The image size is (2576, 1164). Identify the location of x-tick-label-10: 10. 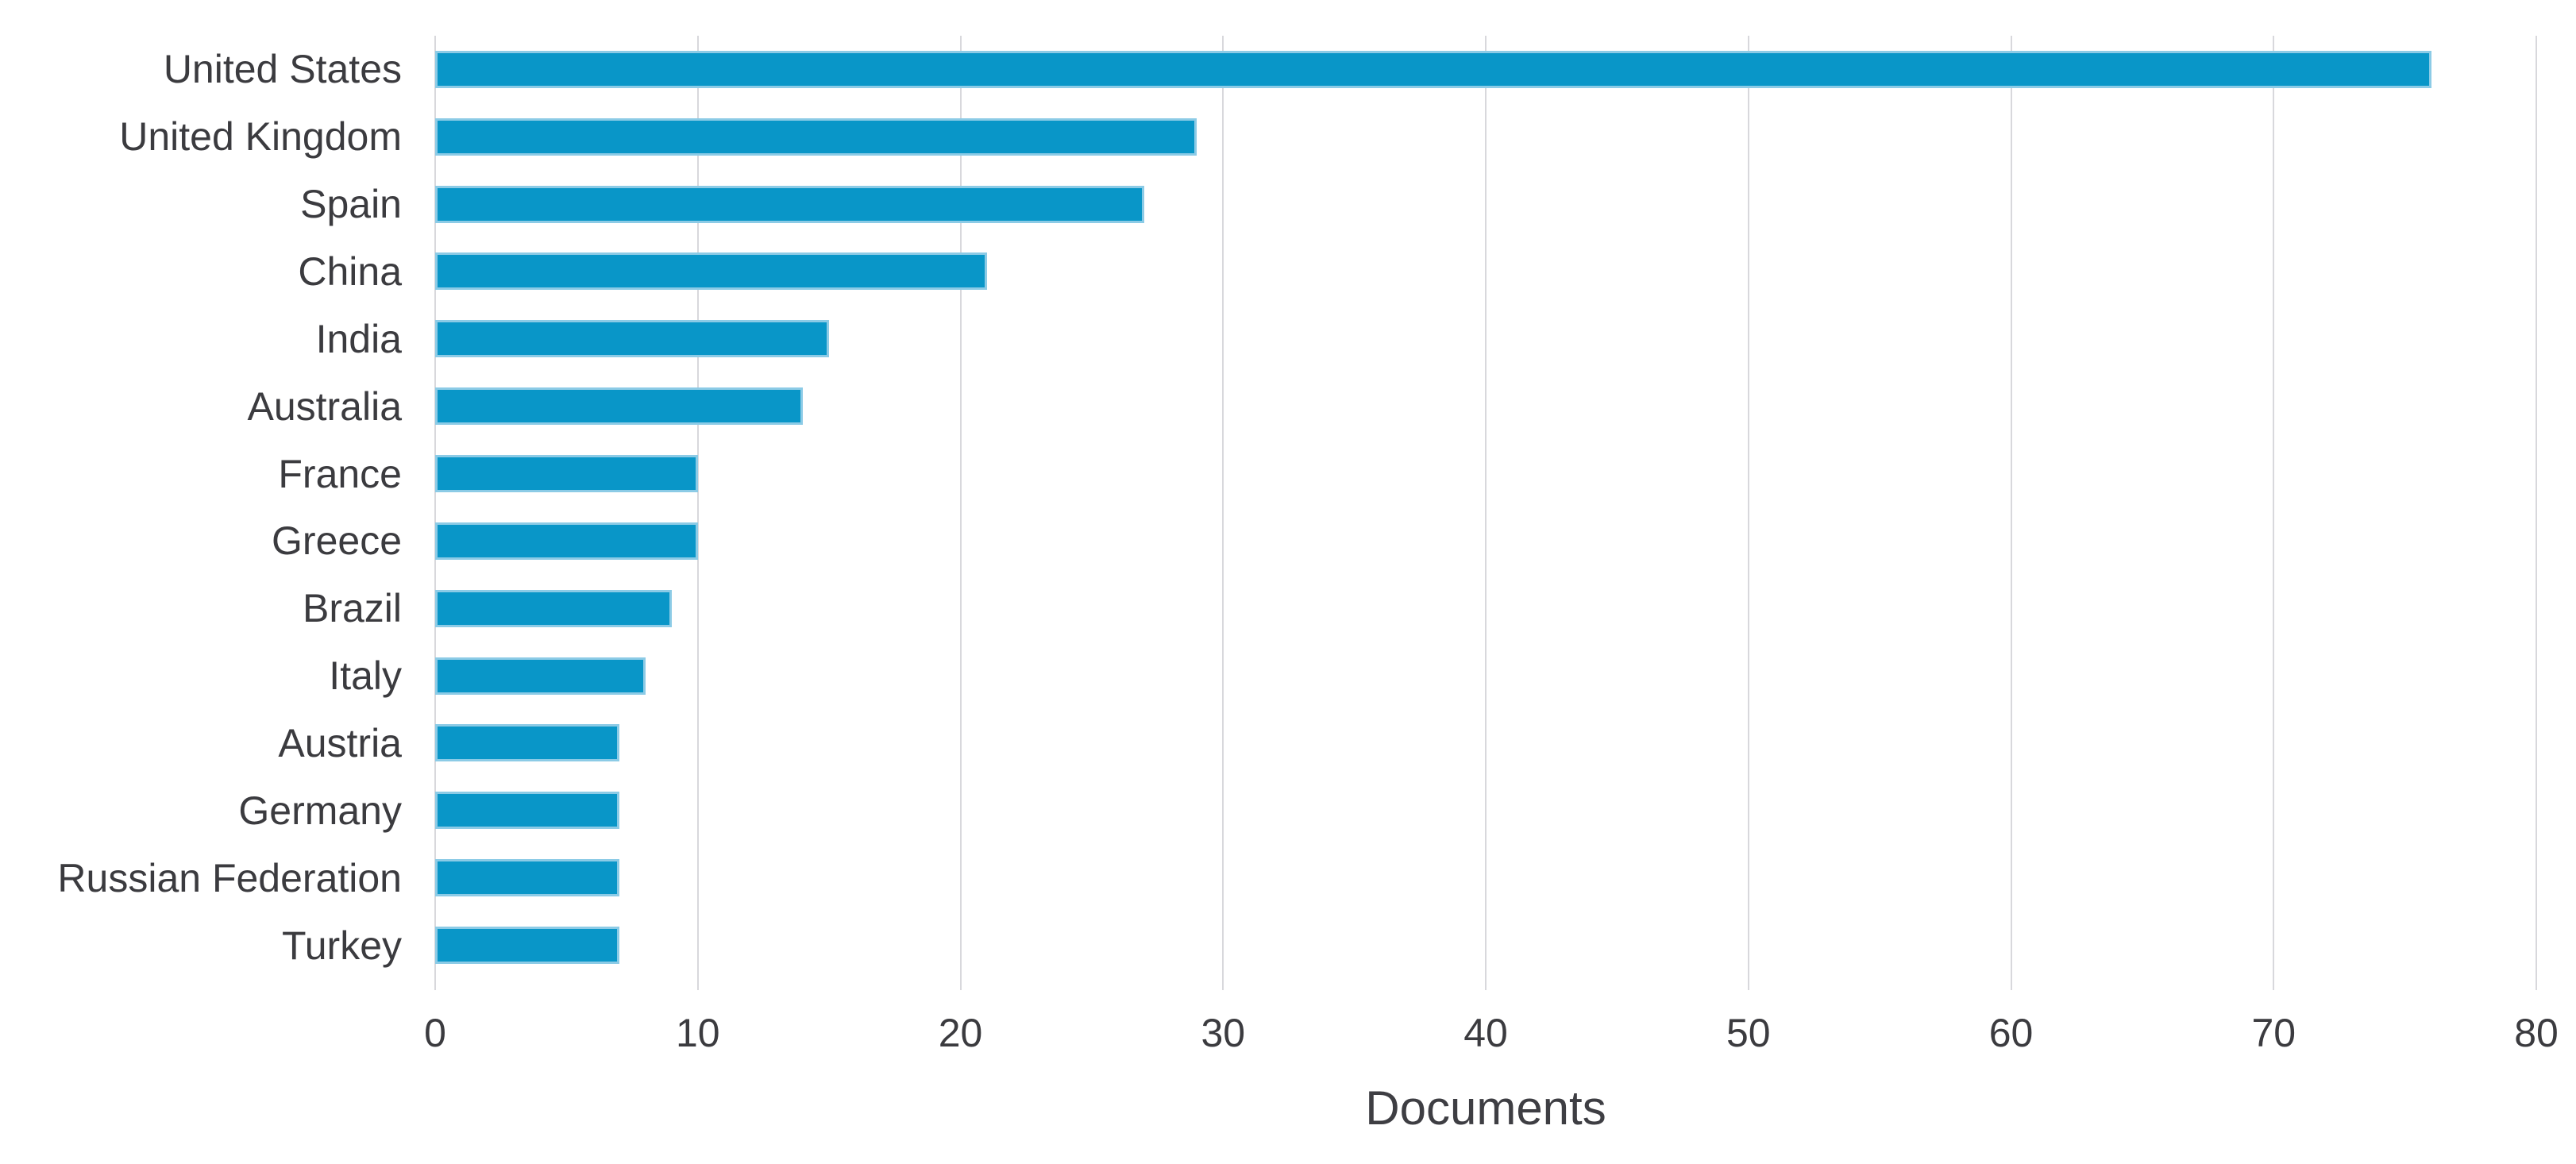
(697, 1033).